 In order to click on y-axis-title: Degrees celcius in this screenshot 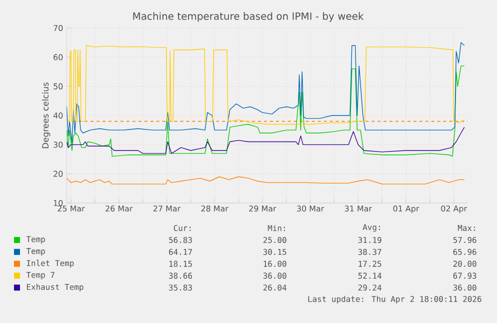, I will do `click(46, 115)`.